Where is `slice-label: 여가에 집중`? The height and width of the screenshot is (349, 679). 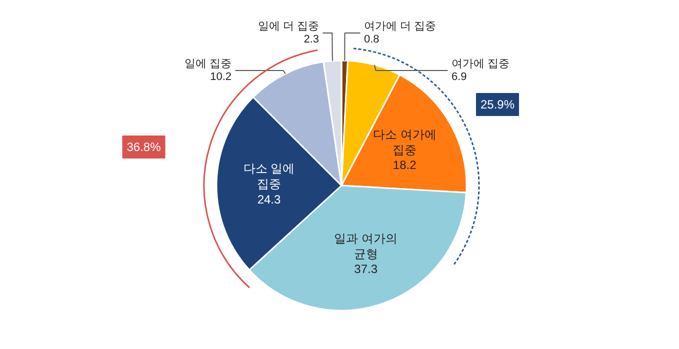 slice-label: 여가에 집중 is located at coordinates (481, 64).